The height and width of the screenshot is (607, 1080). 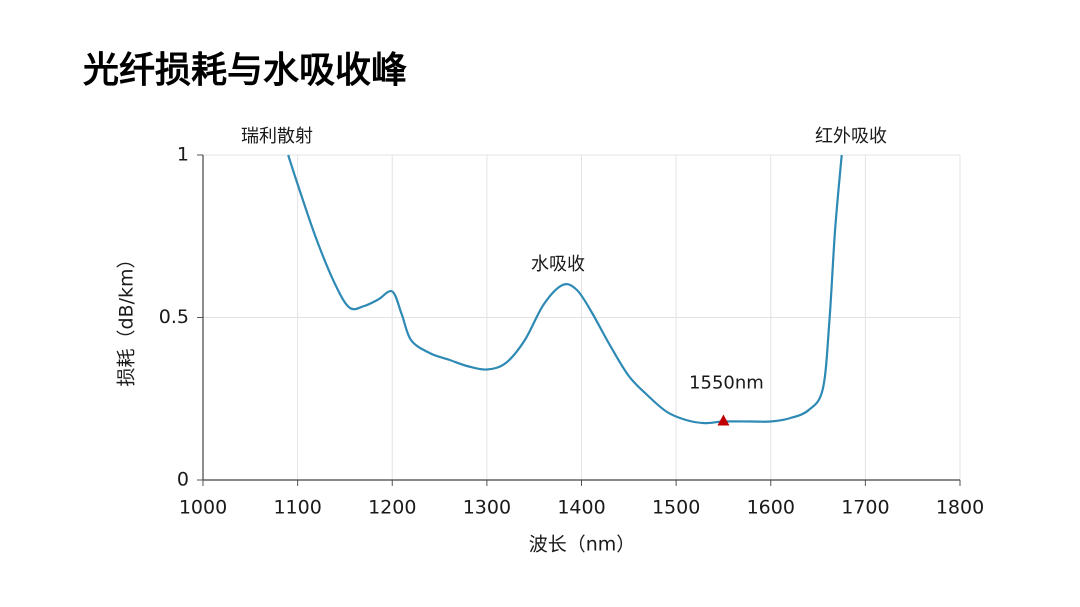 I want to click on x-tick-label: 1400, so click(x=581, y=508).